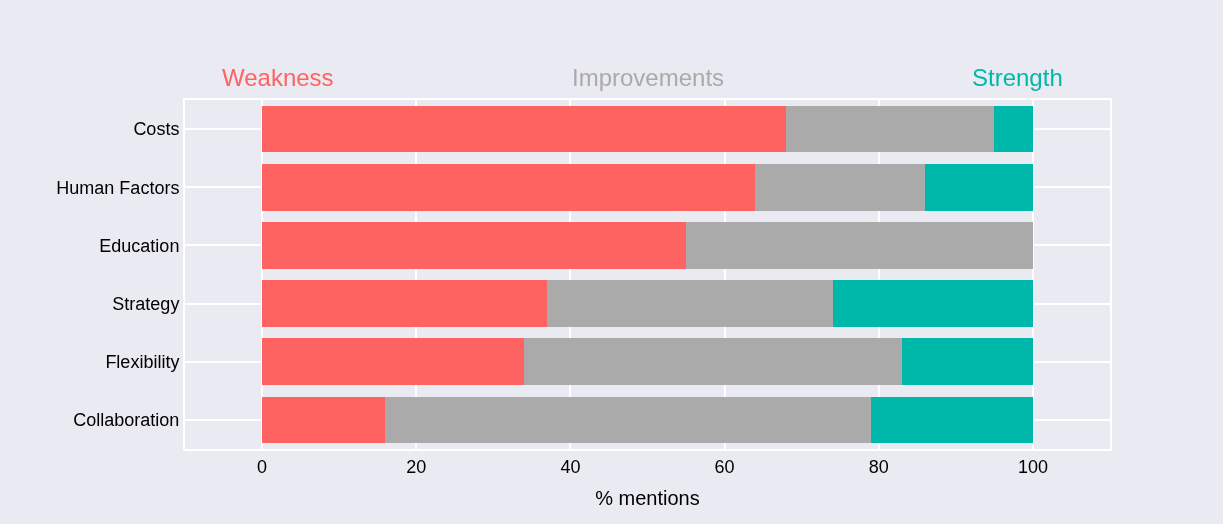 The image size is (1223, 524). Describe the element at coordinates (416, 466) in the screenshot. I see `x-tick-label: 20` at that location.